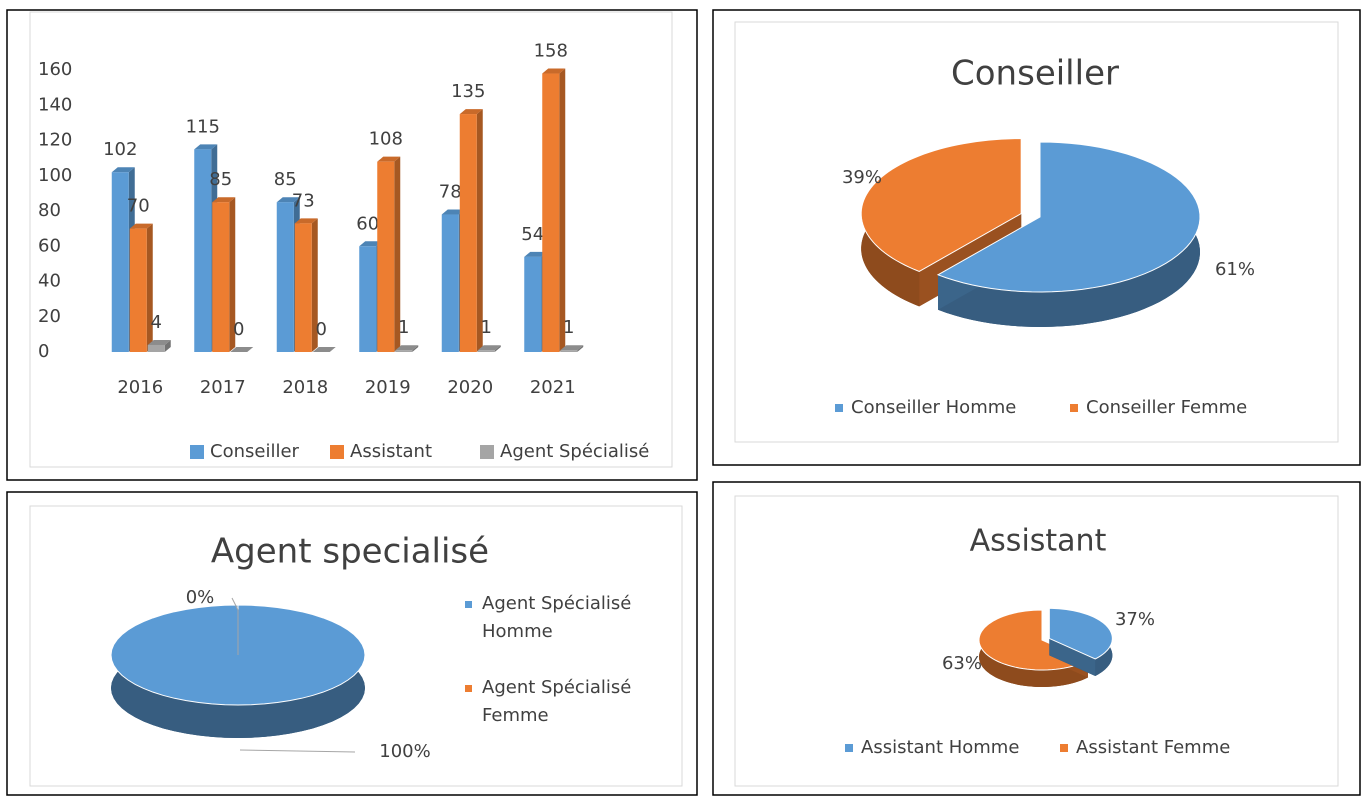 The height and width of the screenshot is (799, 1367). What do you see at coordinates (1235, 269) in the screenshot?
I see `data-label: 61%` at bounding box center [1235, 269].